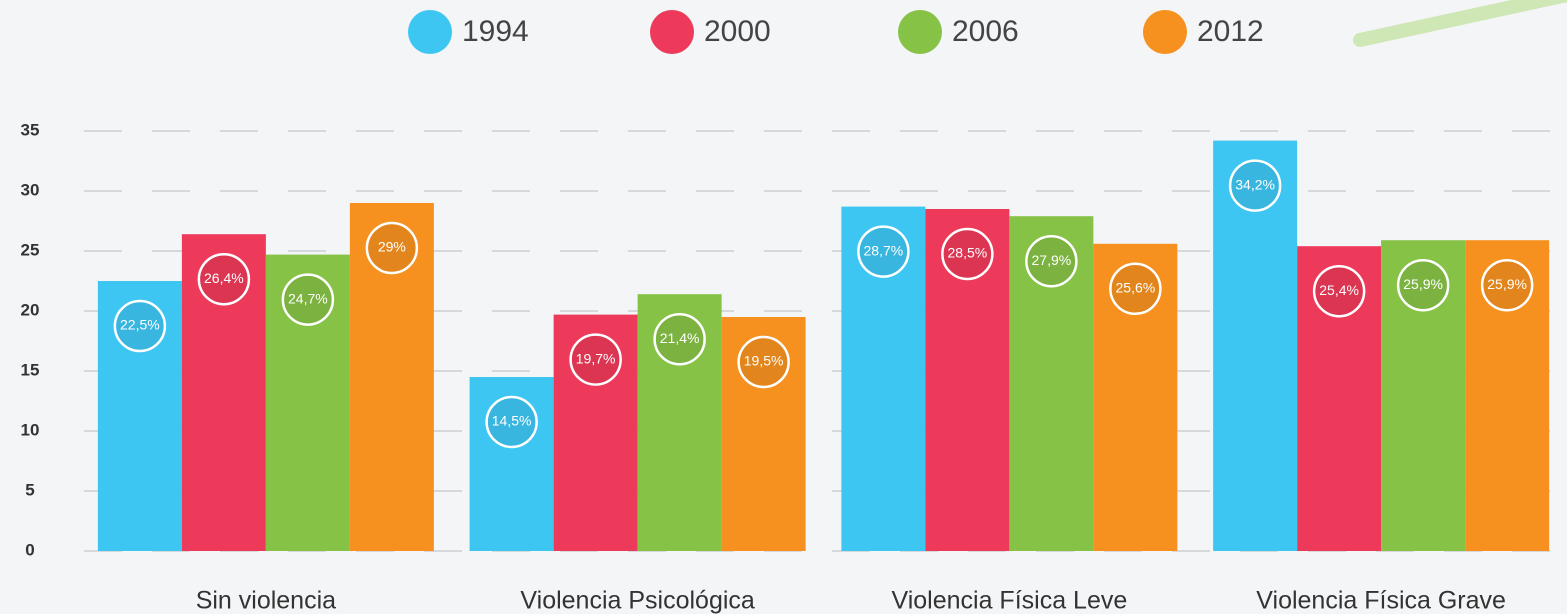 This screenshot has height=614, width=1567. I want to click on y-tick-label: 0, so click(29, 549).